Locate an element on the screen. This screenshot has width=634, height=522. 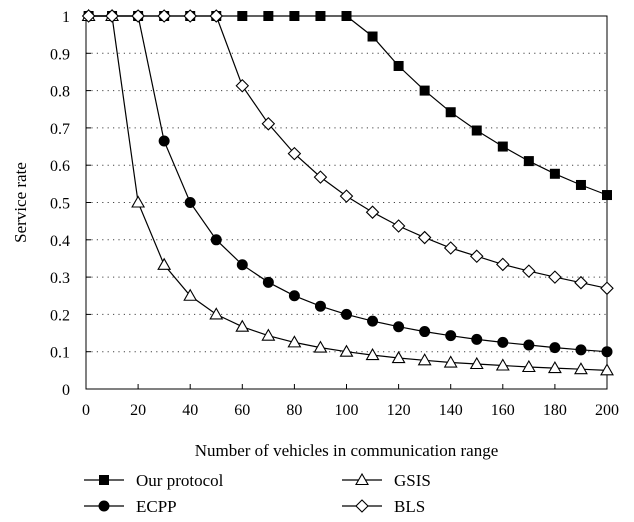
x-tick-label: 180 is located at coordinates (555, 410).